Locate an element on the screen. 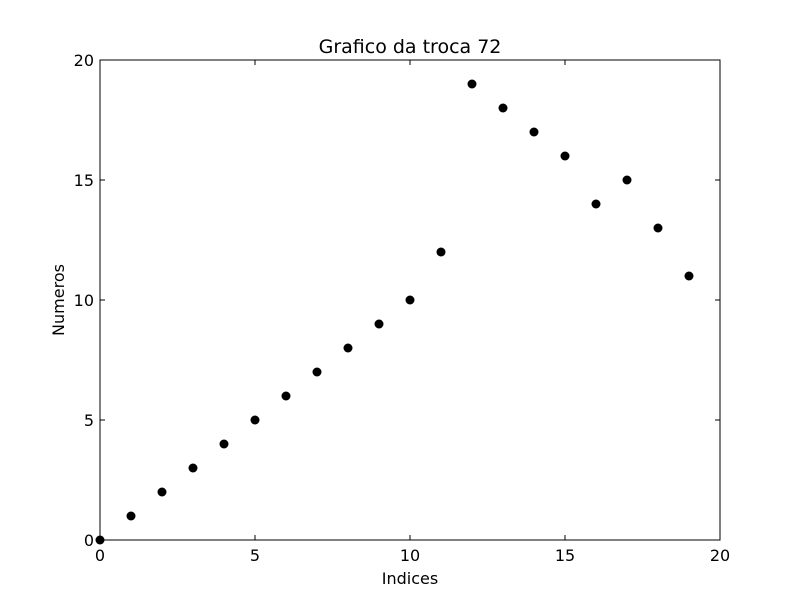 Image resolution: width=800 pixels, height=600 pixels. y-tick-label: 0 is located at coordinates (89, 540).